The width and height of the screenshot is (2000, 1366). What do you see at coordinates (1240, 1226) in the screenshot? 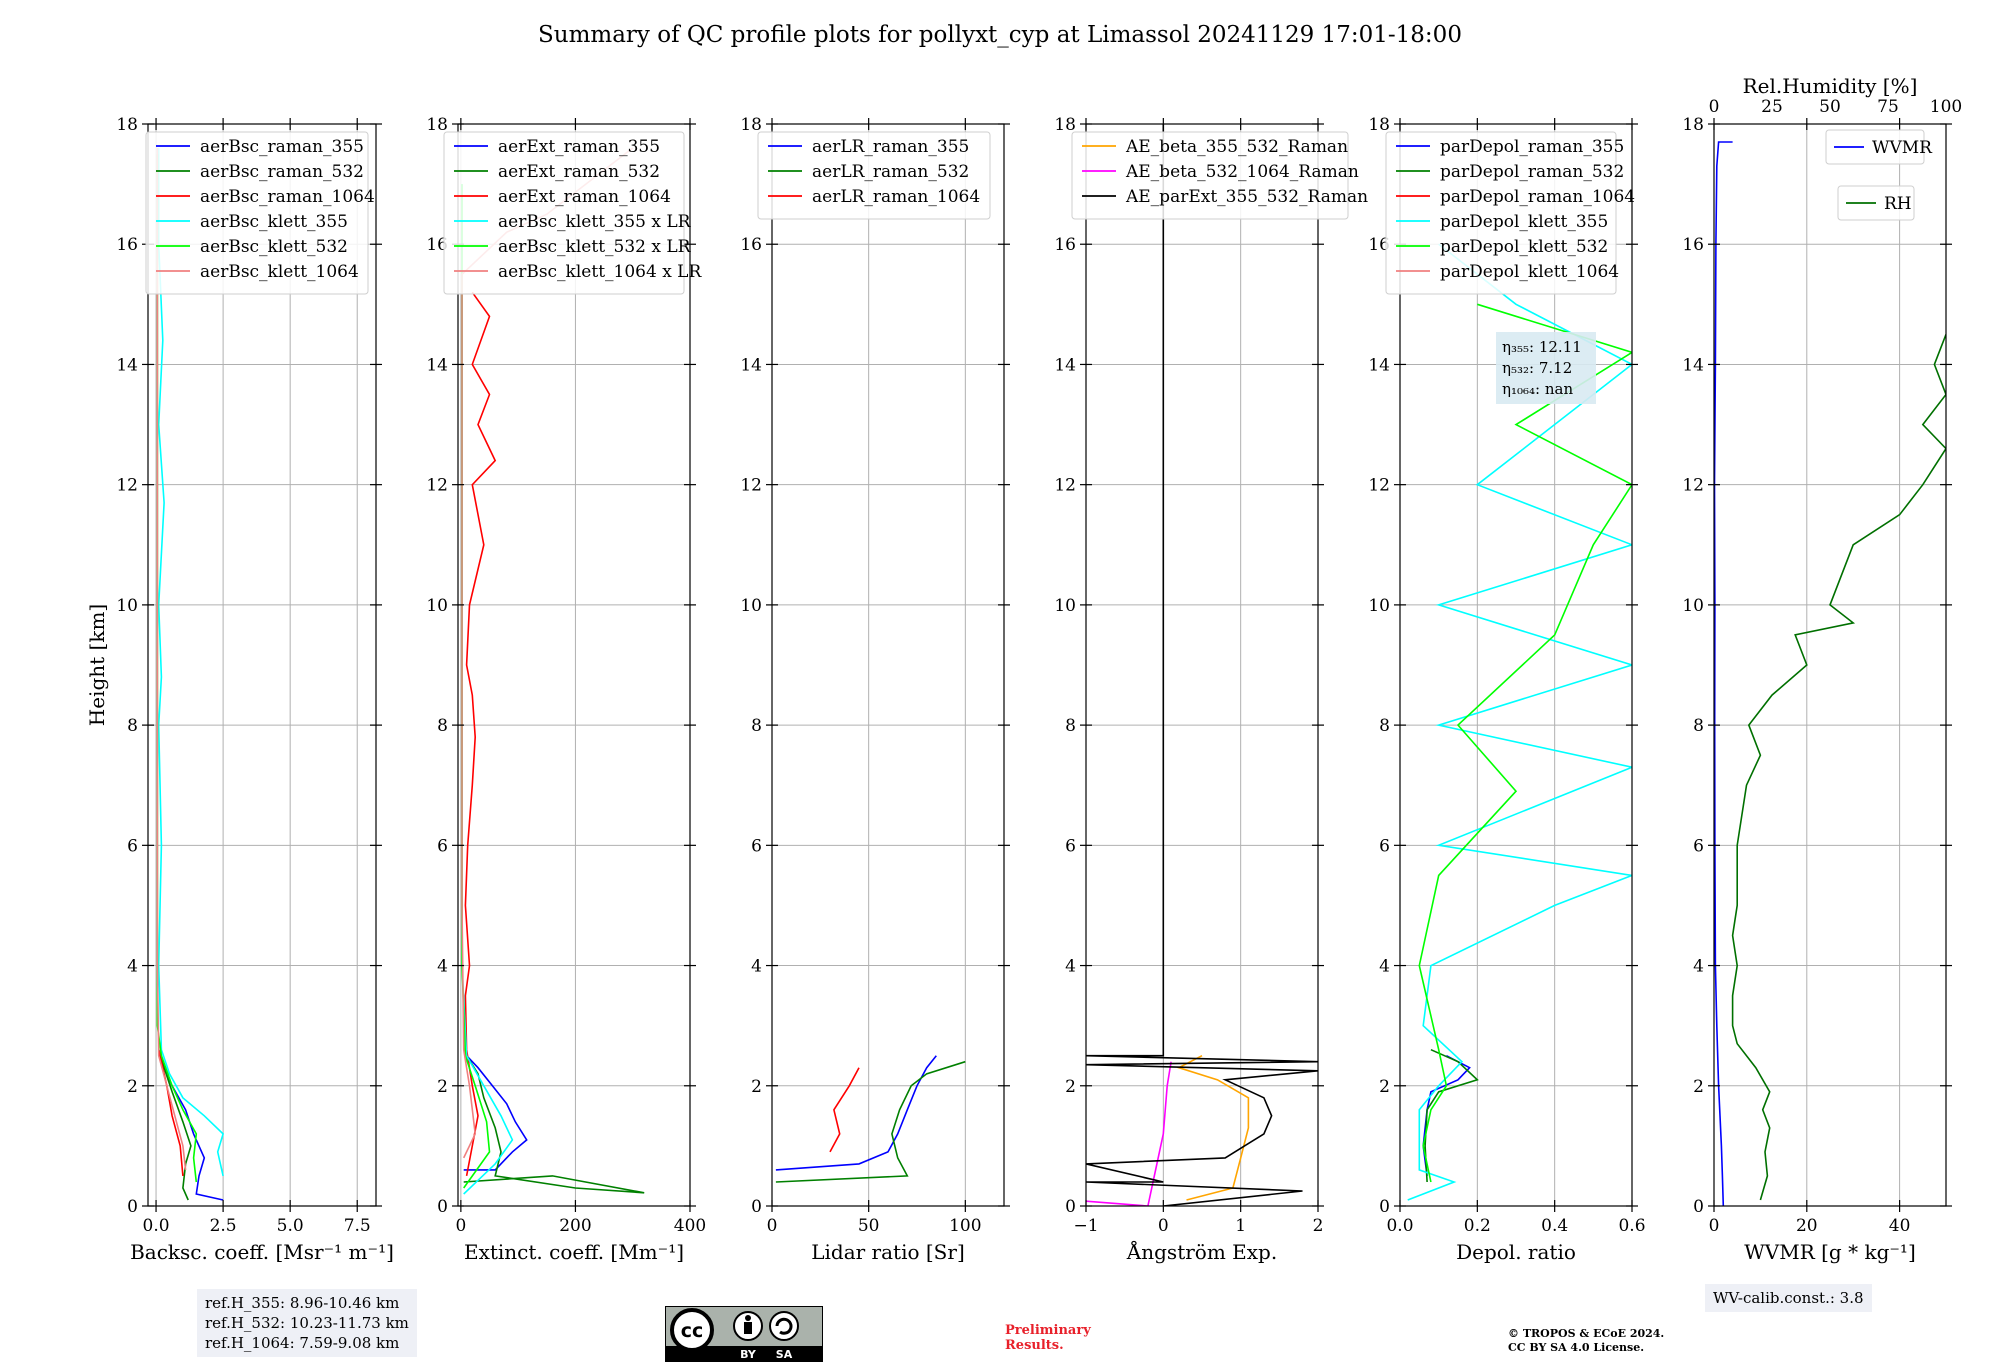
I see `x-tick-label: 1` at bounding box center [1240, 1226].